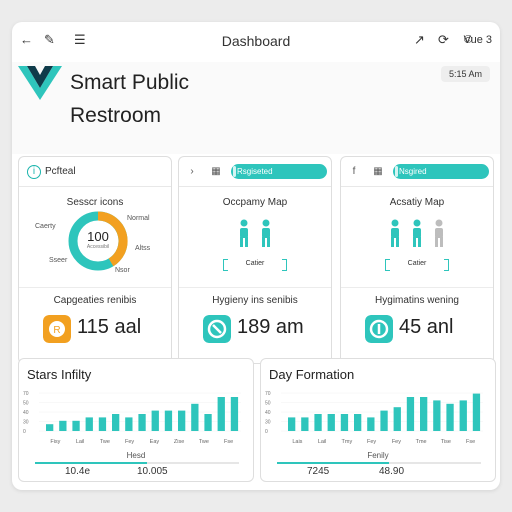 The width and height of the screenshot is (512, 512). Describe the element at coordinates (419, 39) in the screenshot. I see `share-icon: ↗` at that location.